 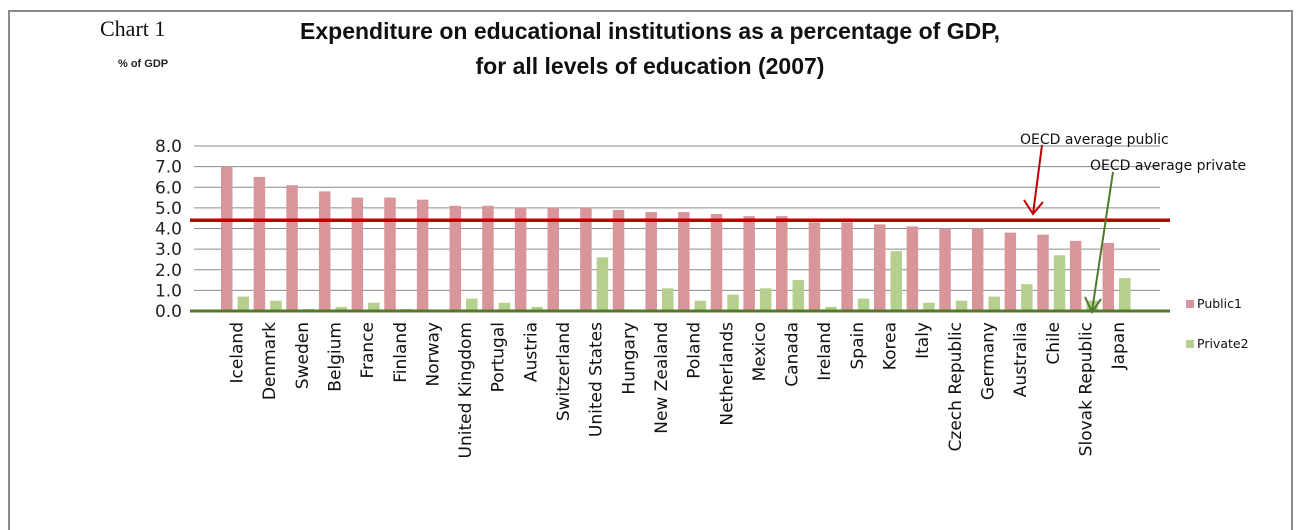 I want to click on x-tick-label: Finland, so click(x=401, y=352).